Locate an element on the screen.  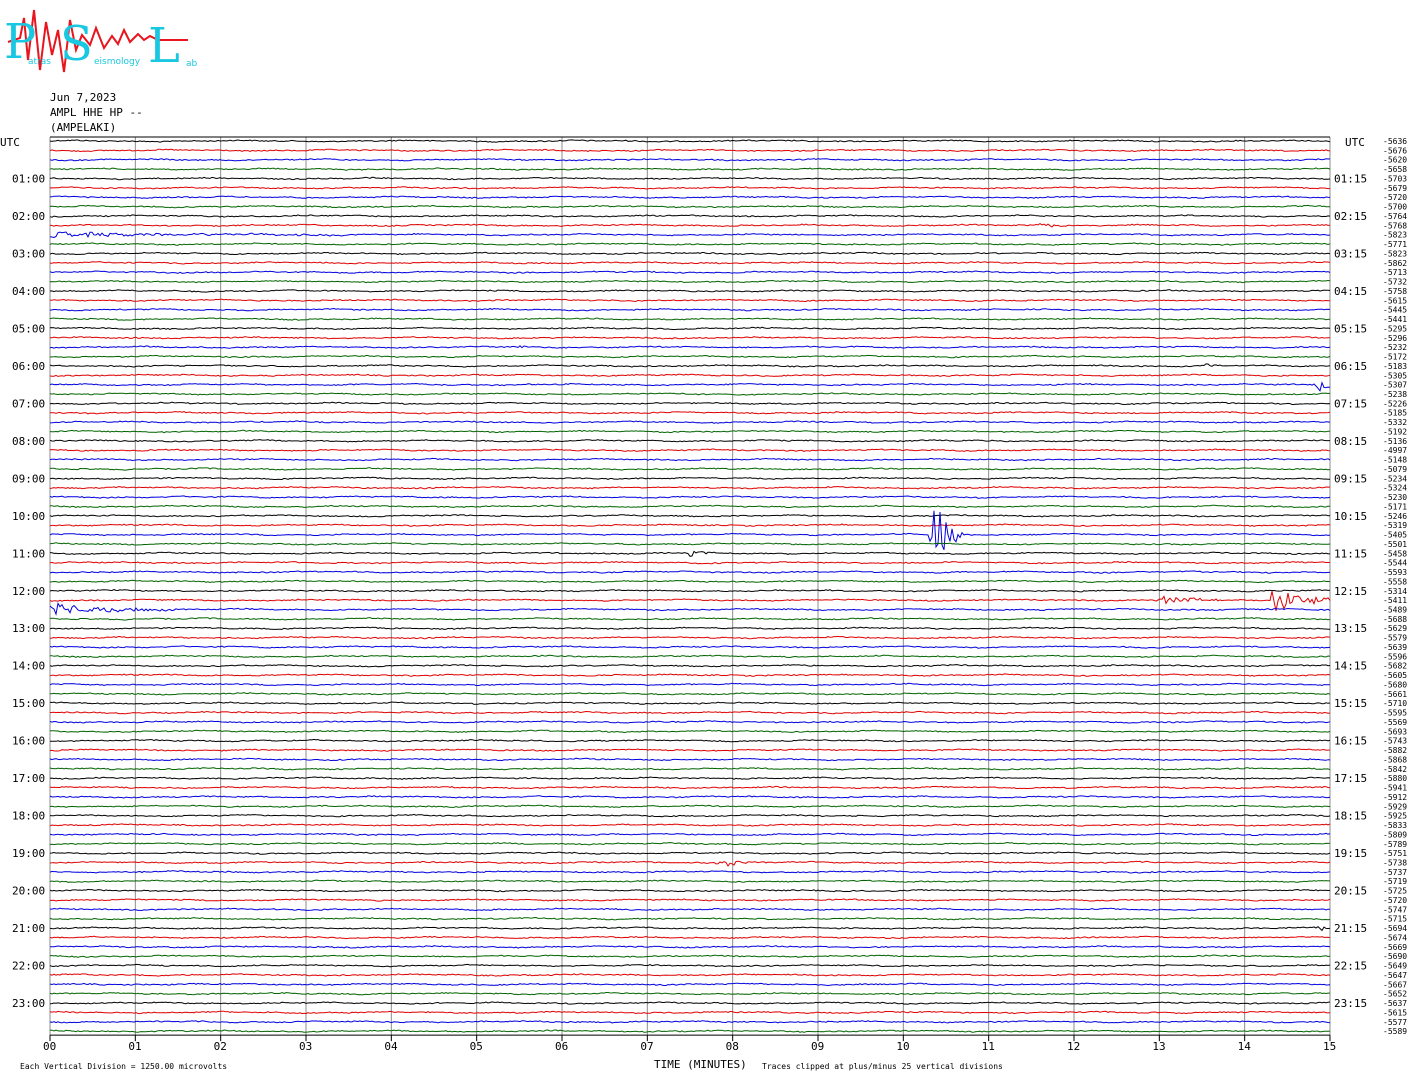
trace-offset-label: -5441 is located at coordinates (1395, 319).